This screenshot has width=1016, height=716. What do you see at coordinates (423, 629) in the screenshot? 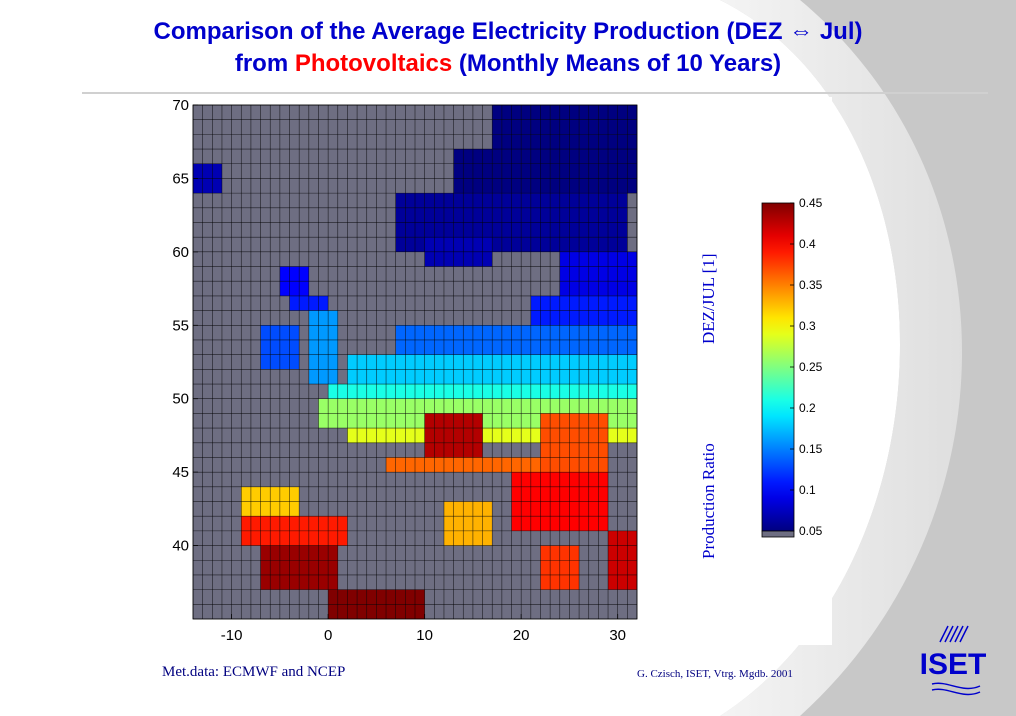
I see `x-axis: -10 0 10 20 30` at bounding box center [423, 629].